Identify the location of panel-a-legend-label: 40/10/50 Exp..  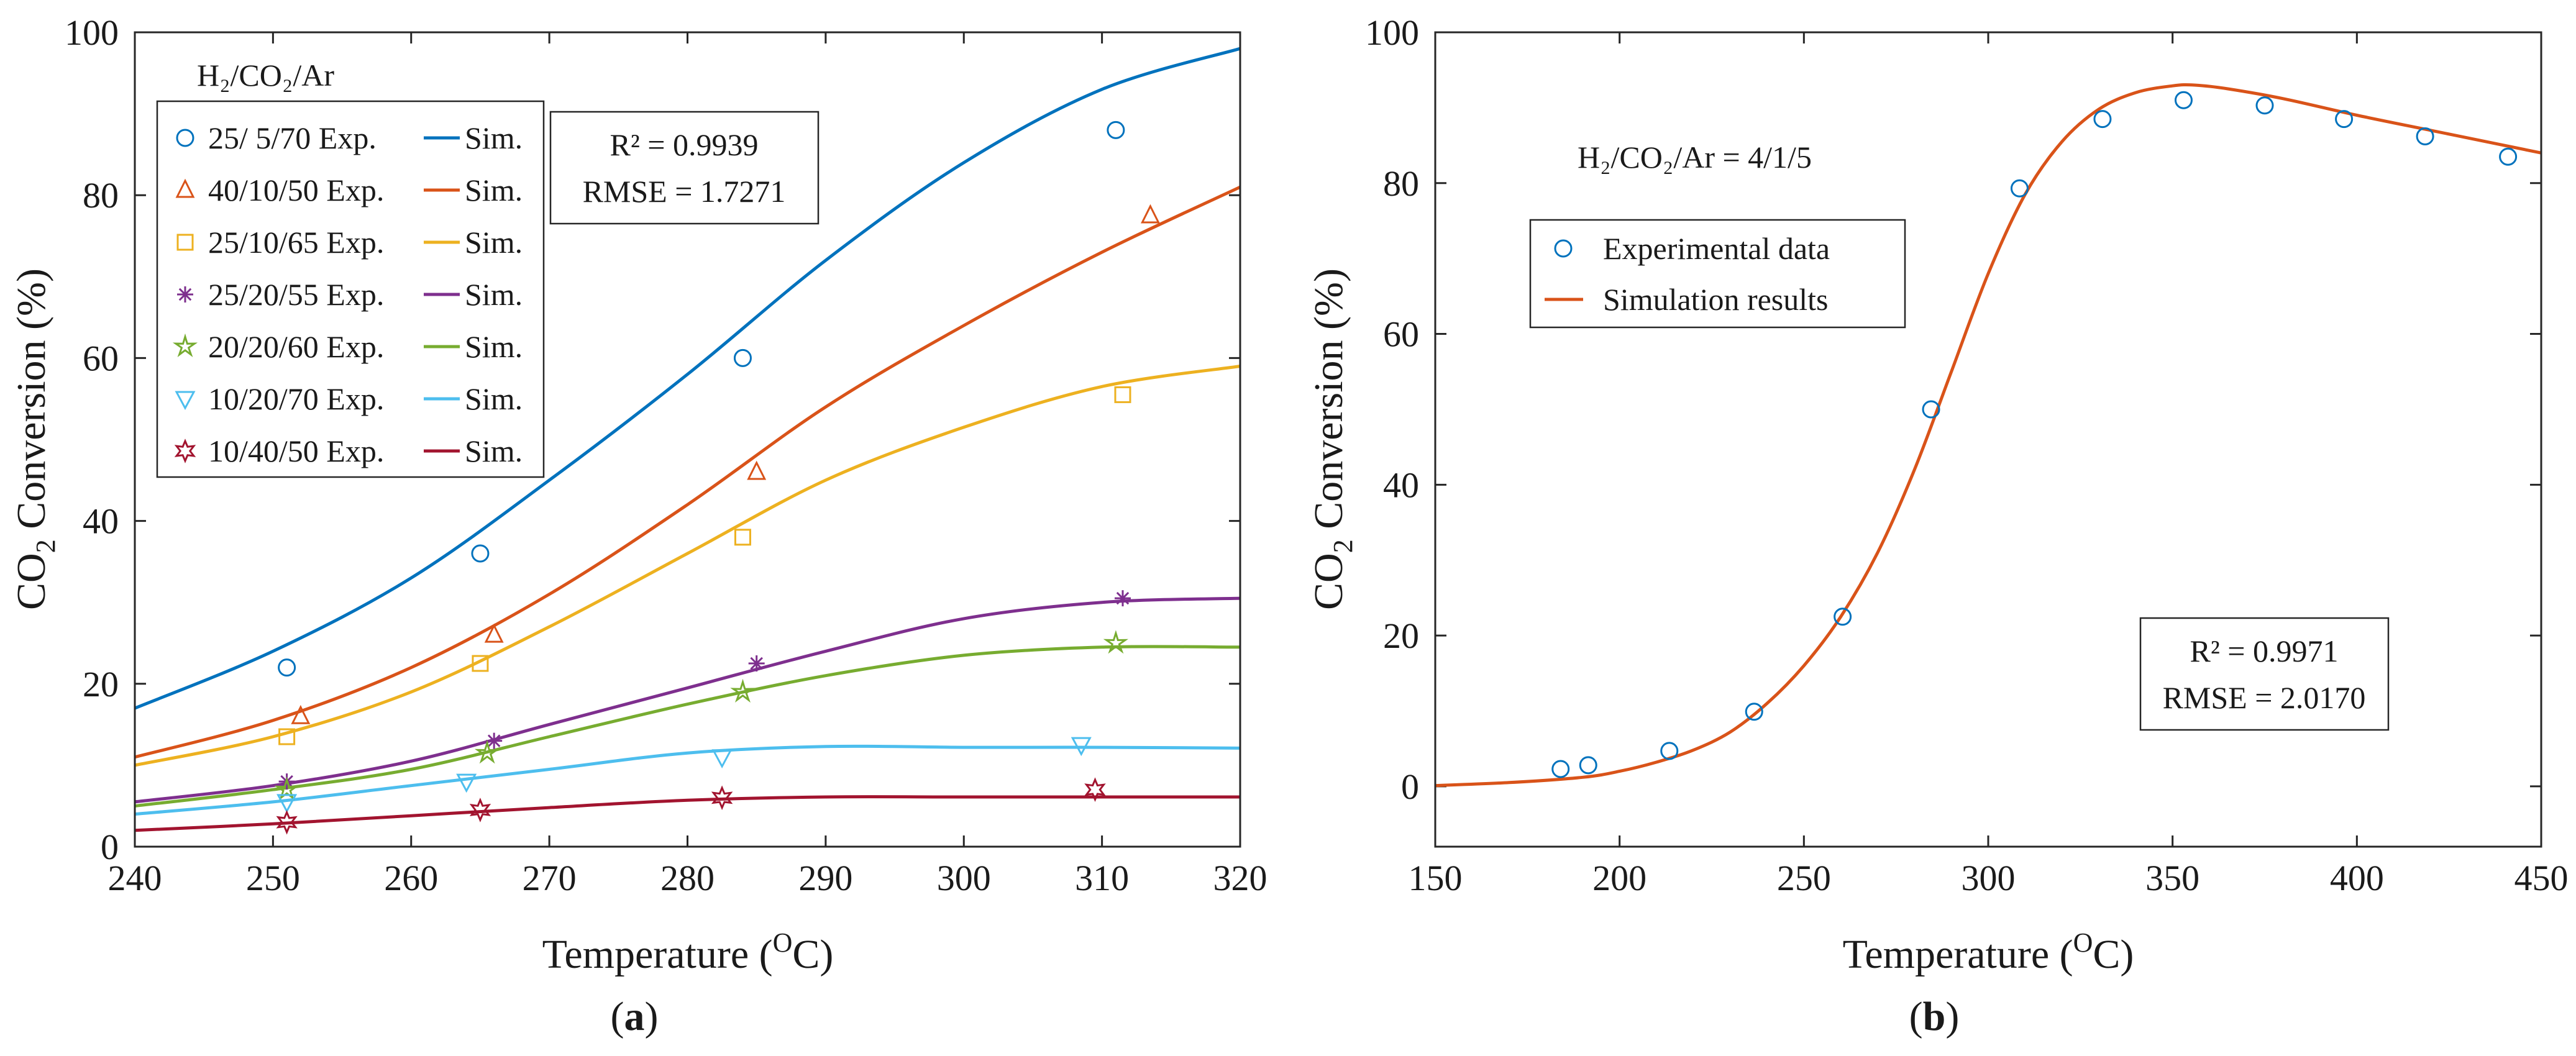
(296, 190).